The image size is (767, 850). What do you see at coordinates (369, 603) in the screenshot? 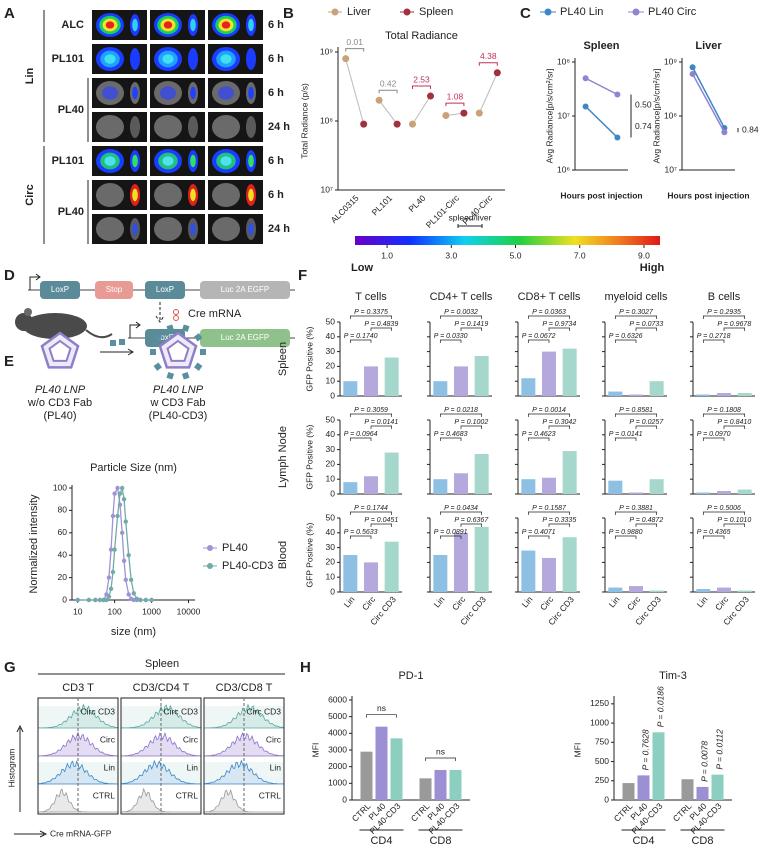
I see `x-tick-label: Circ` at bounding box center [369, 603].